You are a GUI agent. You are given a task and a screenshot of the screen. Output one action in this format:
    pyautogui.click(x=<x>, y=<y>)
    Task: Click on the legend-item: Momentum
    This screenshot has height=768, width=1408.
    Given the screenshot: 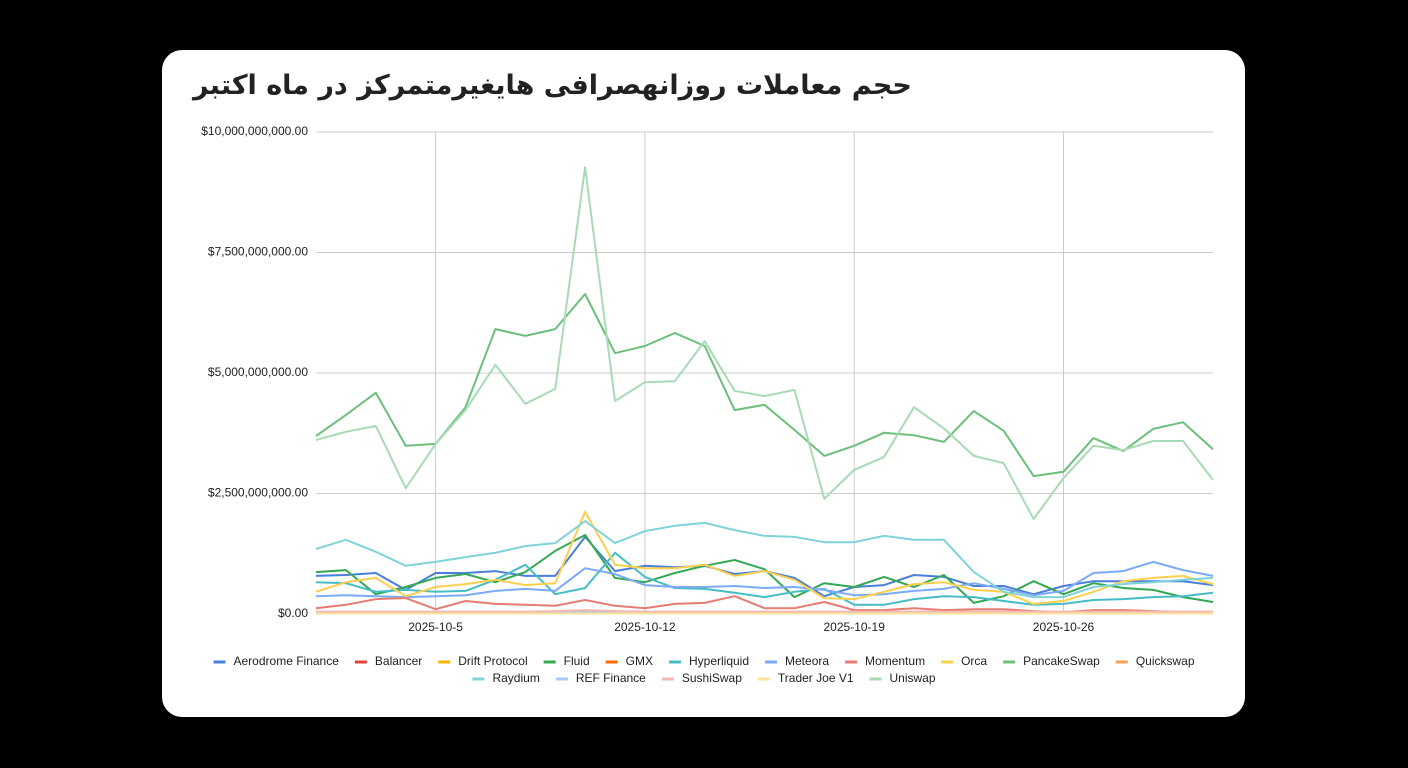 What is the action you would take?
    pyautogui.click(x=885, y=661)
    